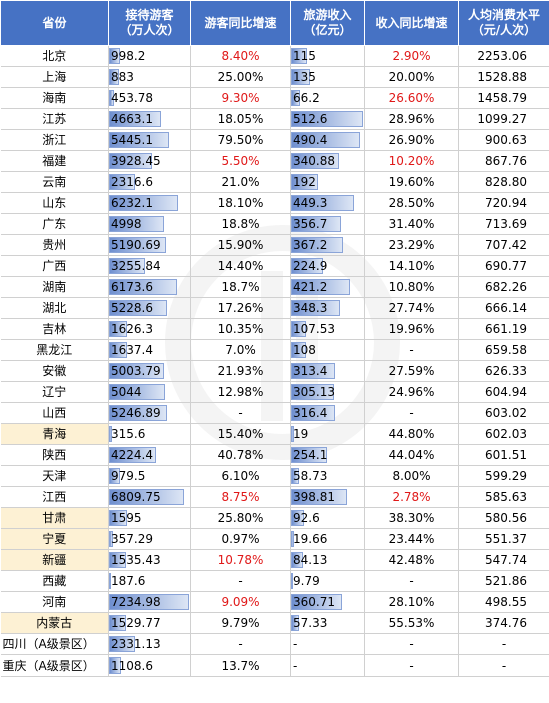  I want to click on province-cell: 北京, so click(54, 56).